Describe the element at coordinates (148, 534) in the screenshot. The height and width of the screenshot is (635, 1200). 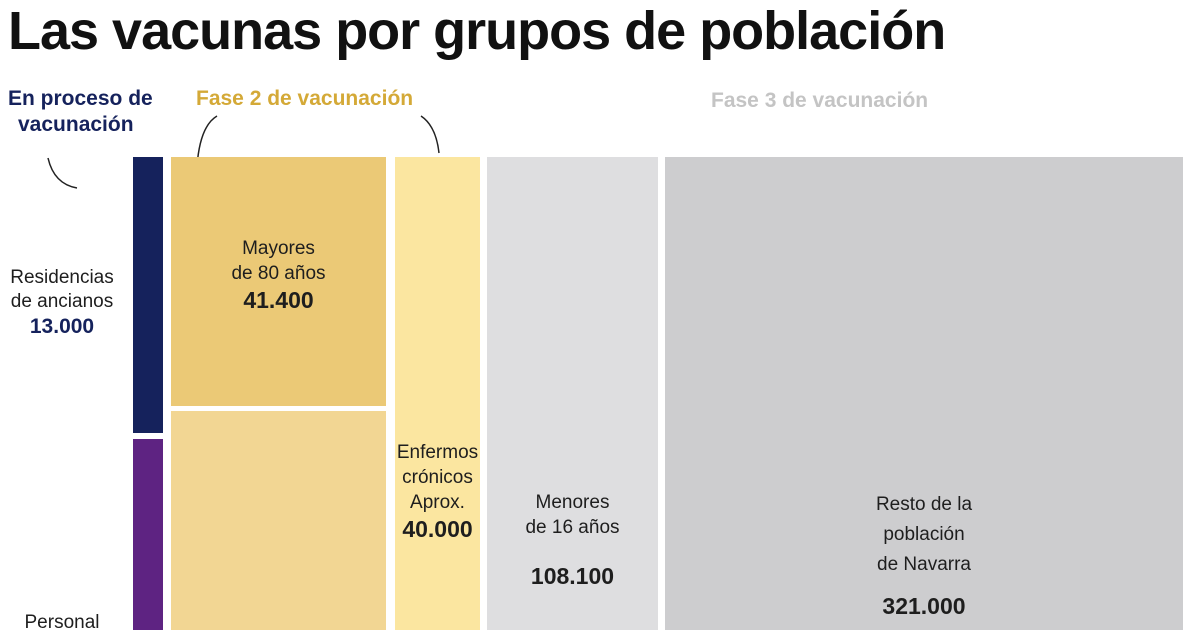
I see `block-personal` at that location.